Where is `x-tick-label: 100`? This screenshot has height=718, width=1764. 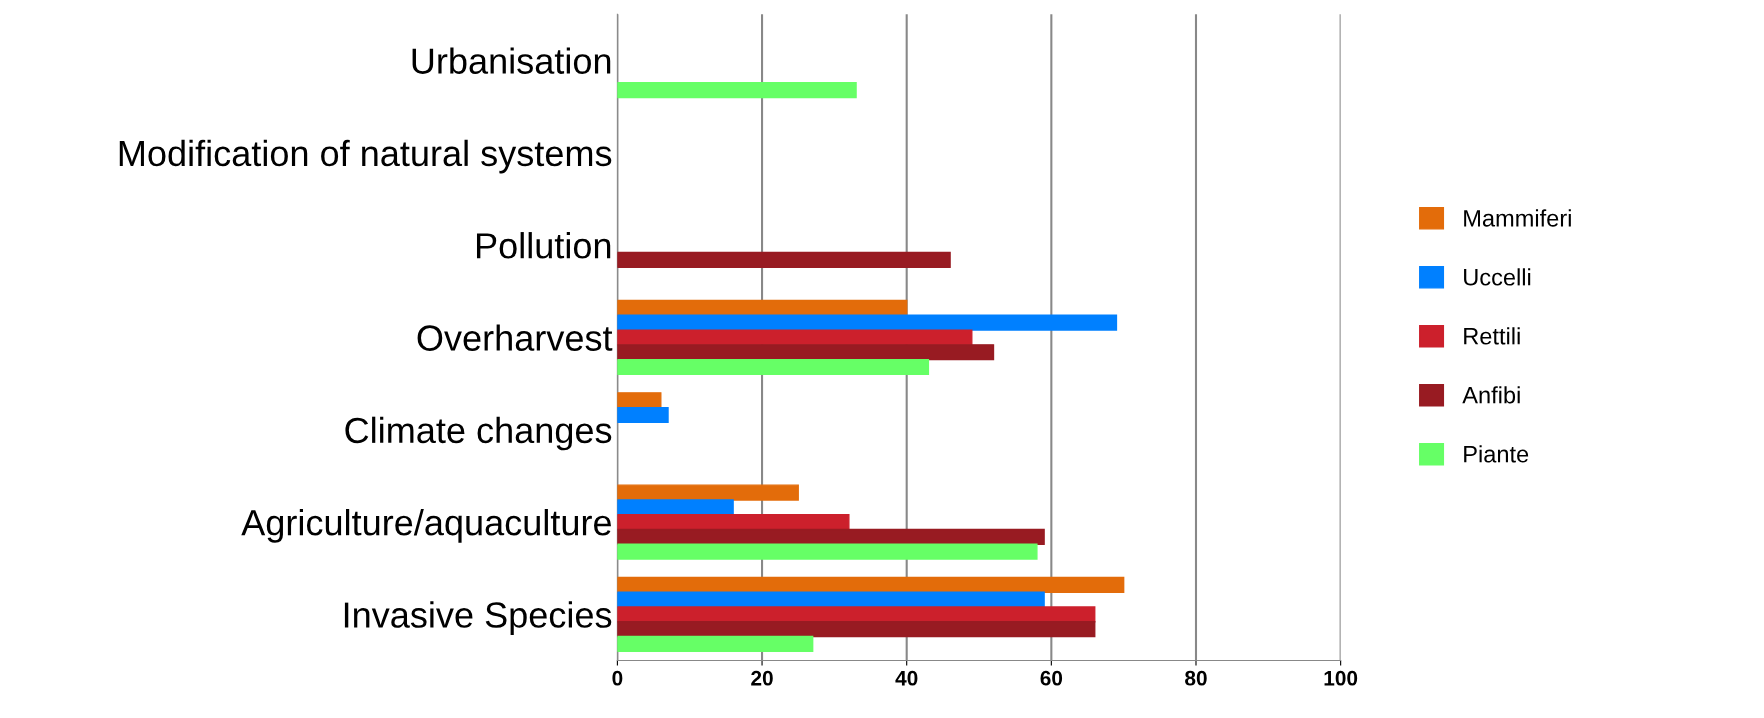 x-tick-label: 100 is located at coordinates (1341, 678).